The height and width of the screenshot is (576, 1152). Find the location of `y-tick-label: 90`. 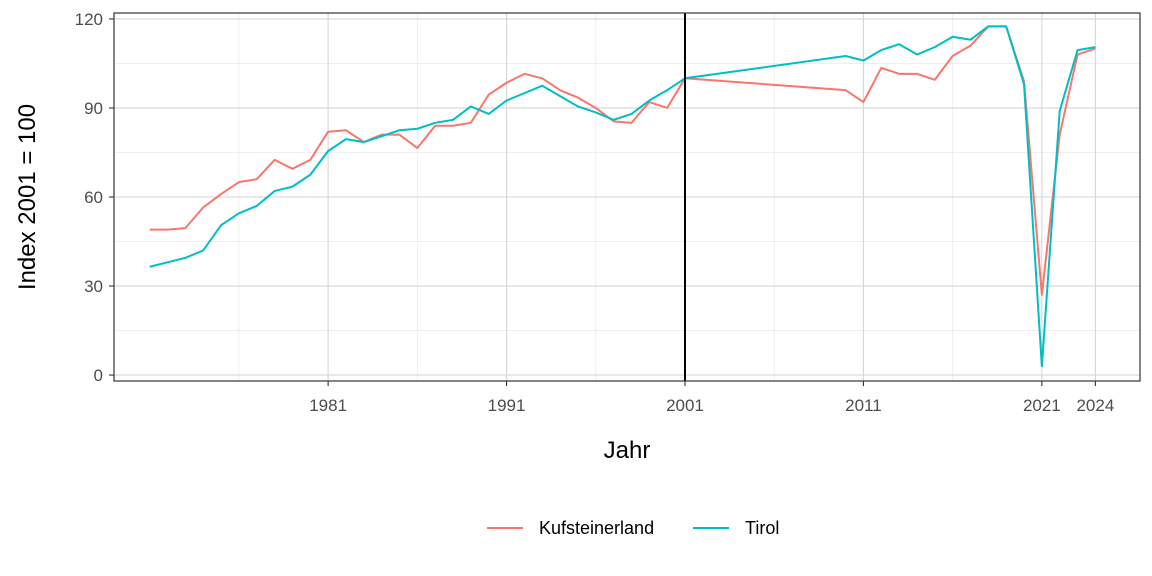

y-tick-label: 90 is located at coordinates (93, 108).